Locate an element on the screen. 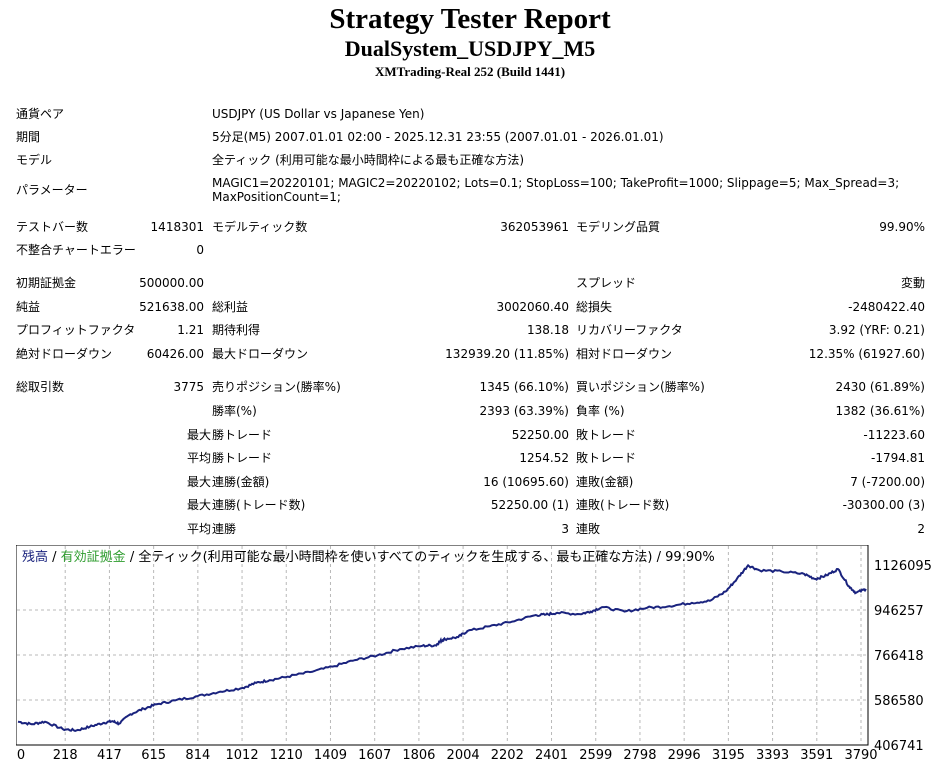  mismatch-label: 不整合チャートエラー is located at coordinates (76, 250).